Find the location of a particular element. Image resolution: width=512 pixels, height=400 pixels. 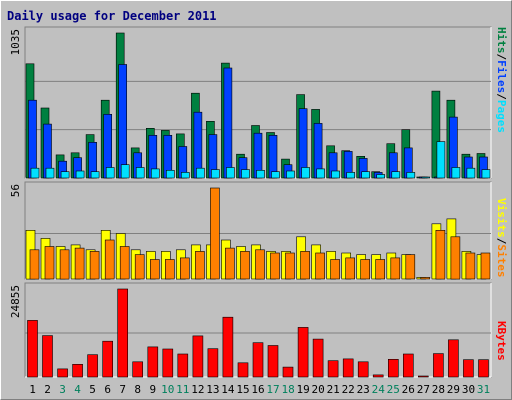

x-tick-label-day-27: 27 is located at coordinates (423, 389).